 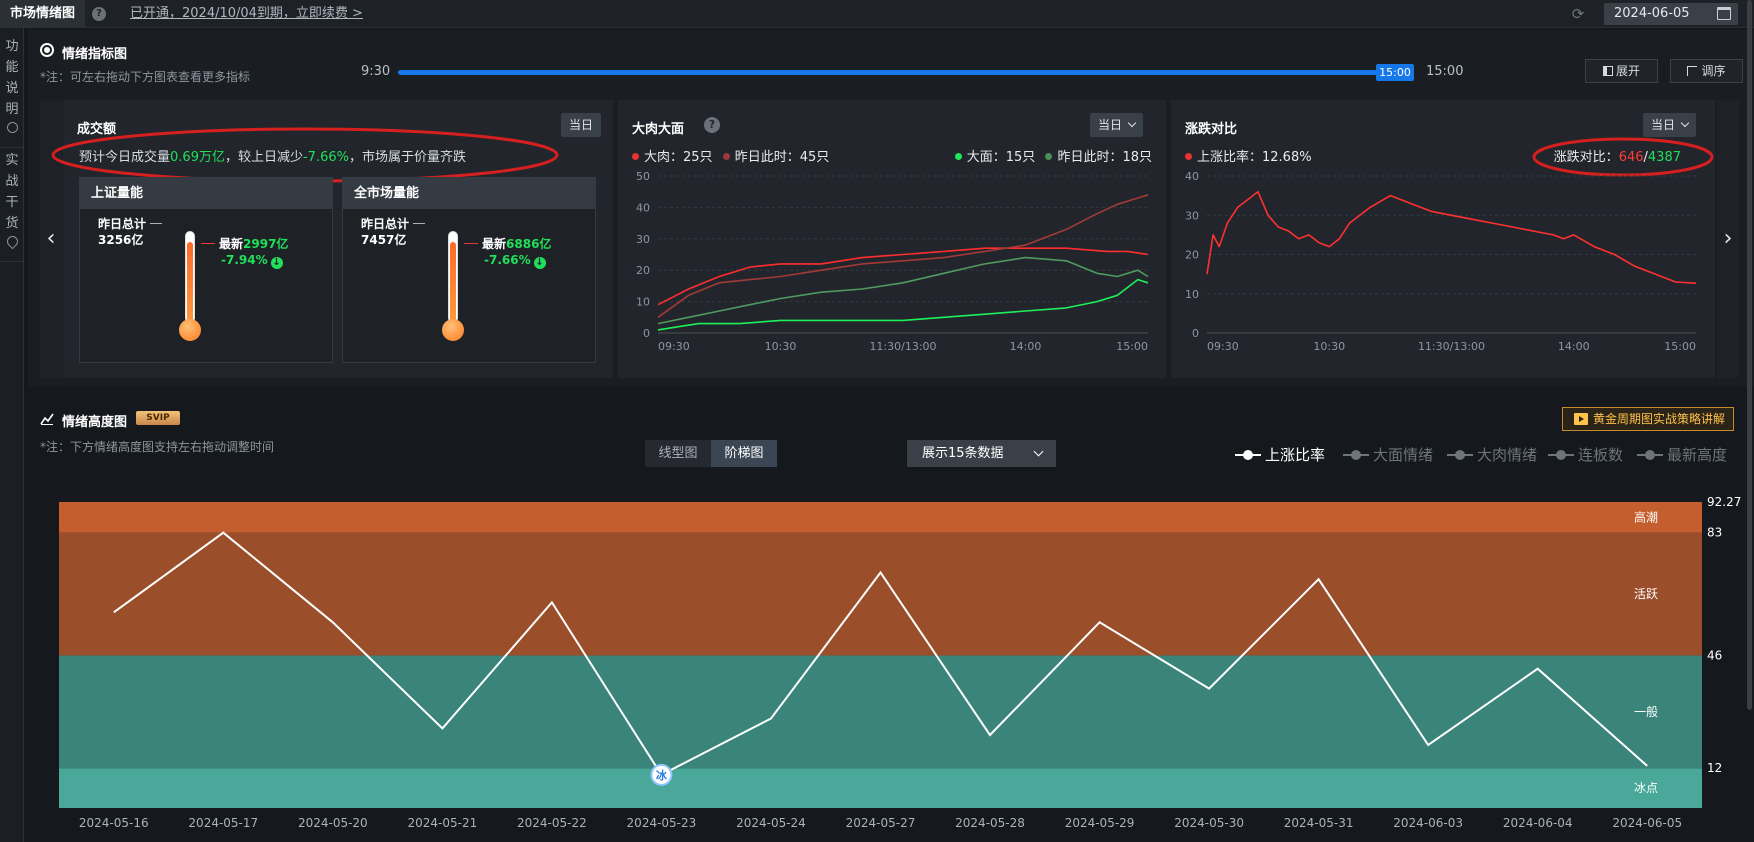 I want to click on rail-char: 能, so click(x=12, y=67).